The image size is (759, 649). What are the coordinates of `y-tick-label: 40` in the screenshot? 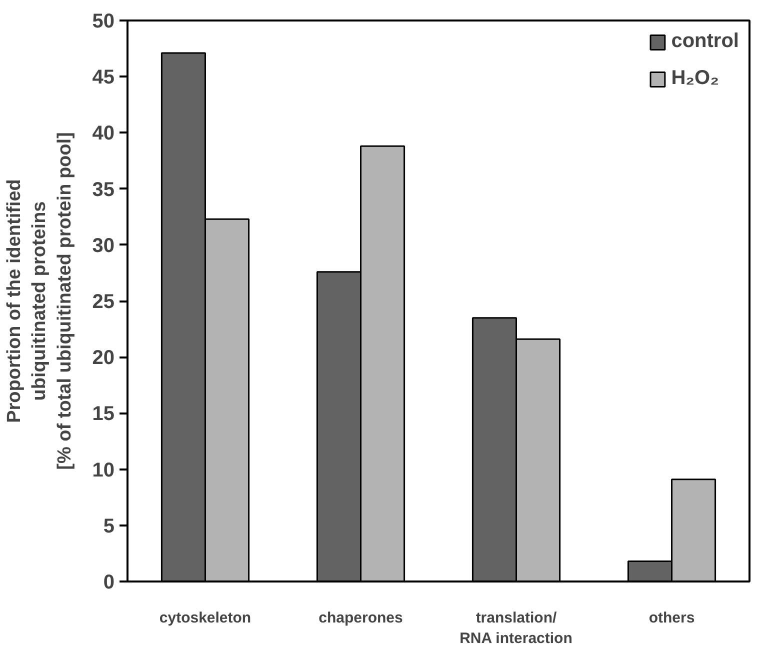 It's located at (103, 133).